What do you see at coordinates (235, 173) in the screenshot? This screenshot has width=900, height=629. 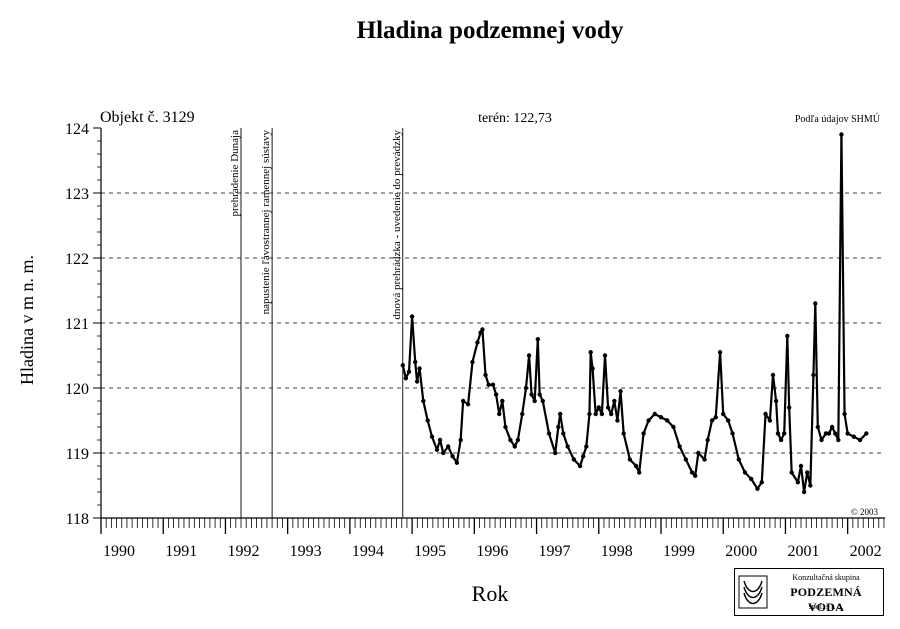 I see `event-label: prehradenie Dunaja` at bounding box center [235, 173].